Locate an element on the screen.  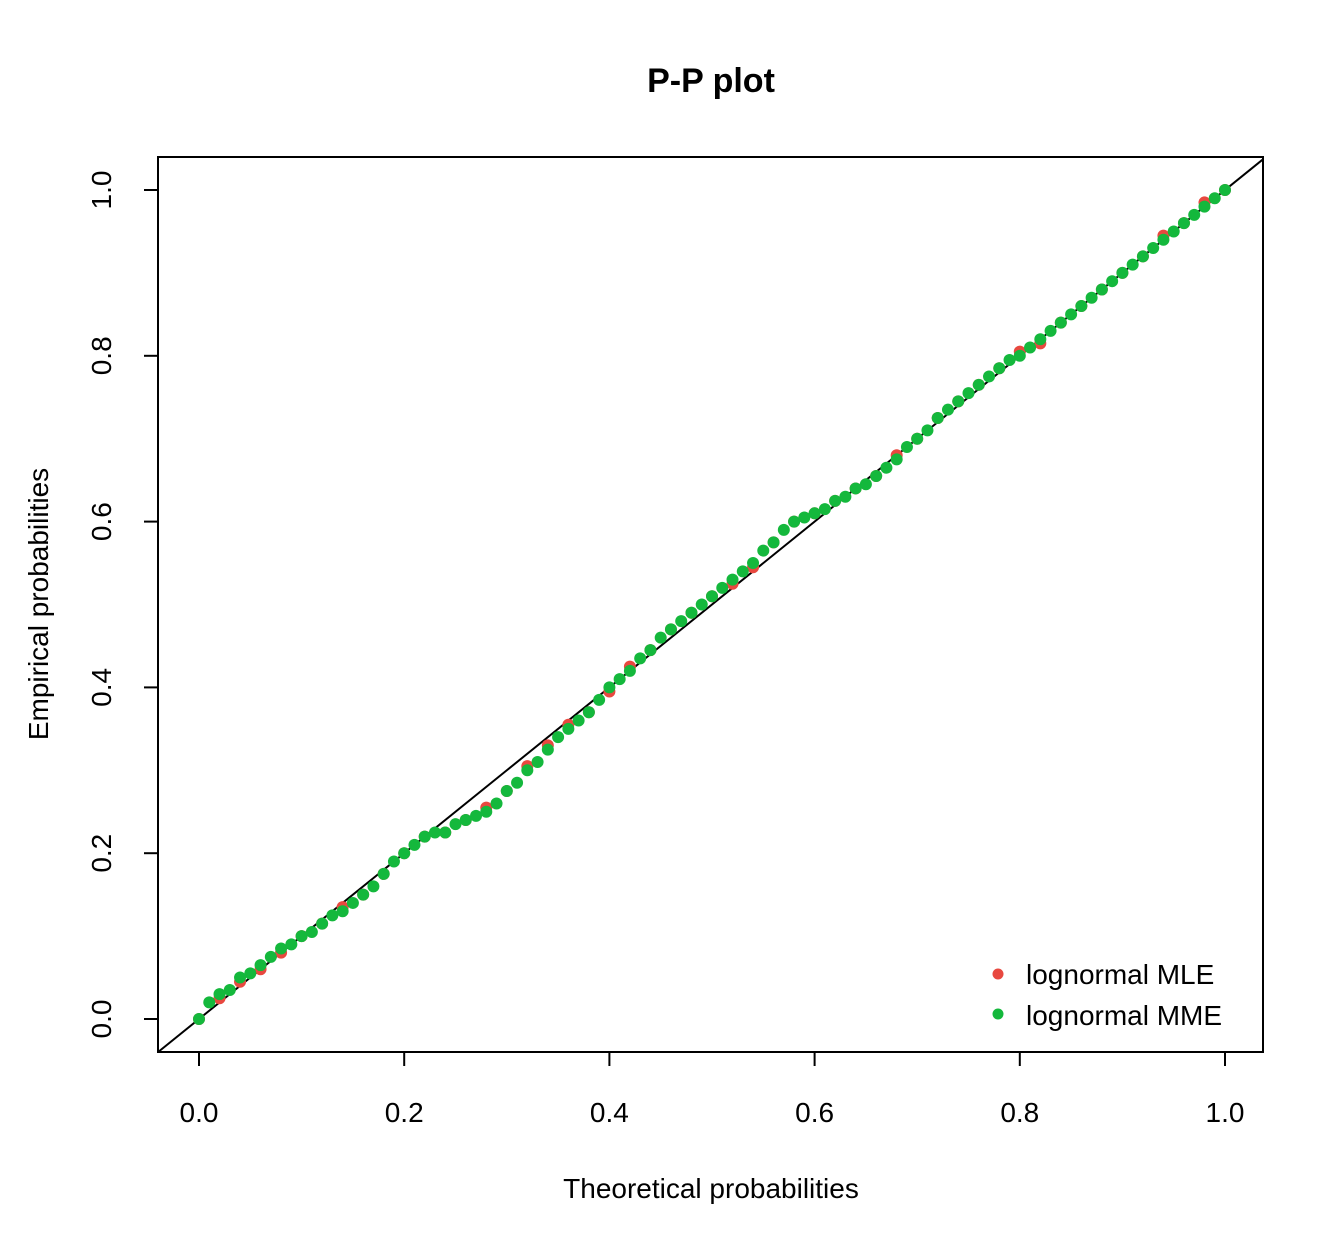
chart-legend: lognormal MLE lognormal MME is located at coordinates (1107, 995).